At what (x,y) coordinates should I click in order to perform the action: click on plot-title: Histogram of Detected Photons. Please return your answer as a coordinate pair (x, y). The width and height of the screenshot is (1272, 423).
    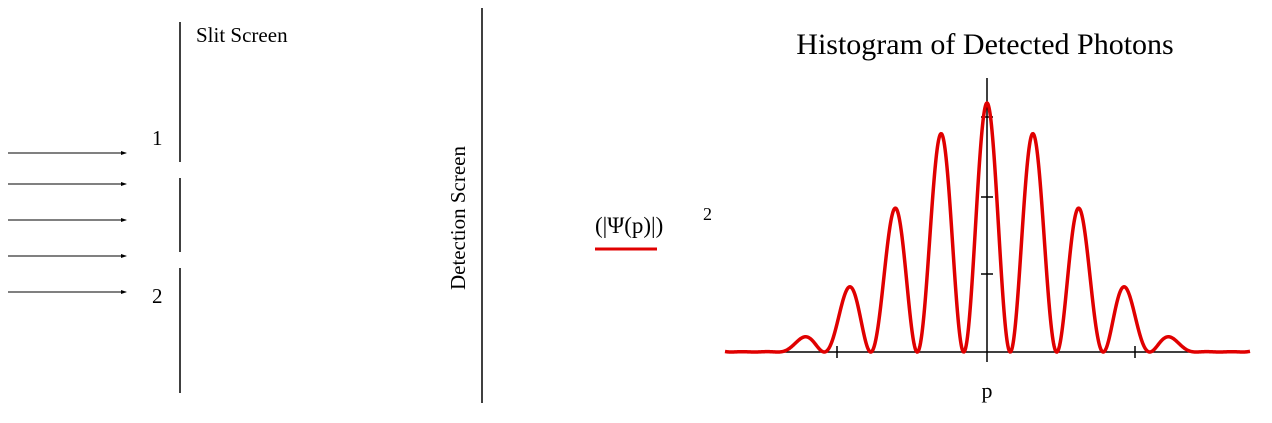
    Looking at the image, I should click on (984, 44).